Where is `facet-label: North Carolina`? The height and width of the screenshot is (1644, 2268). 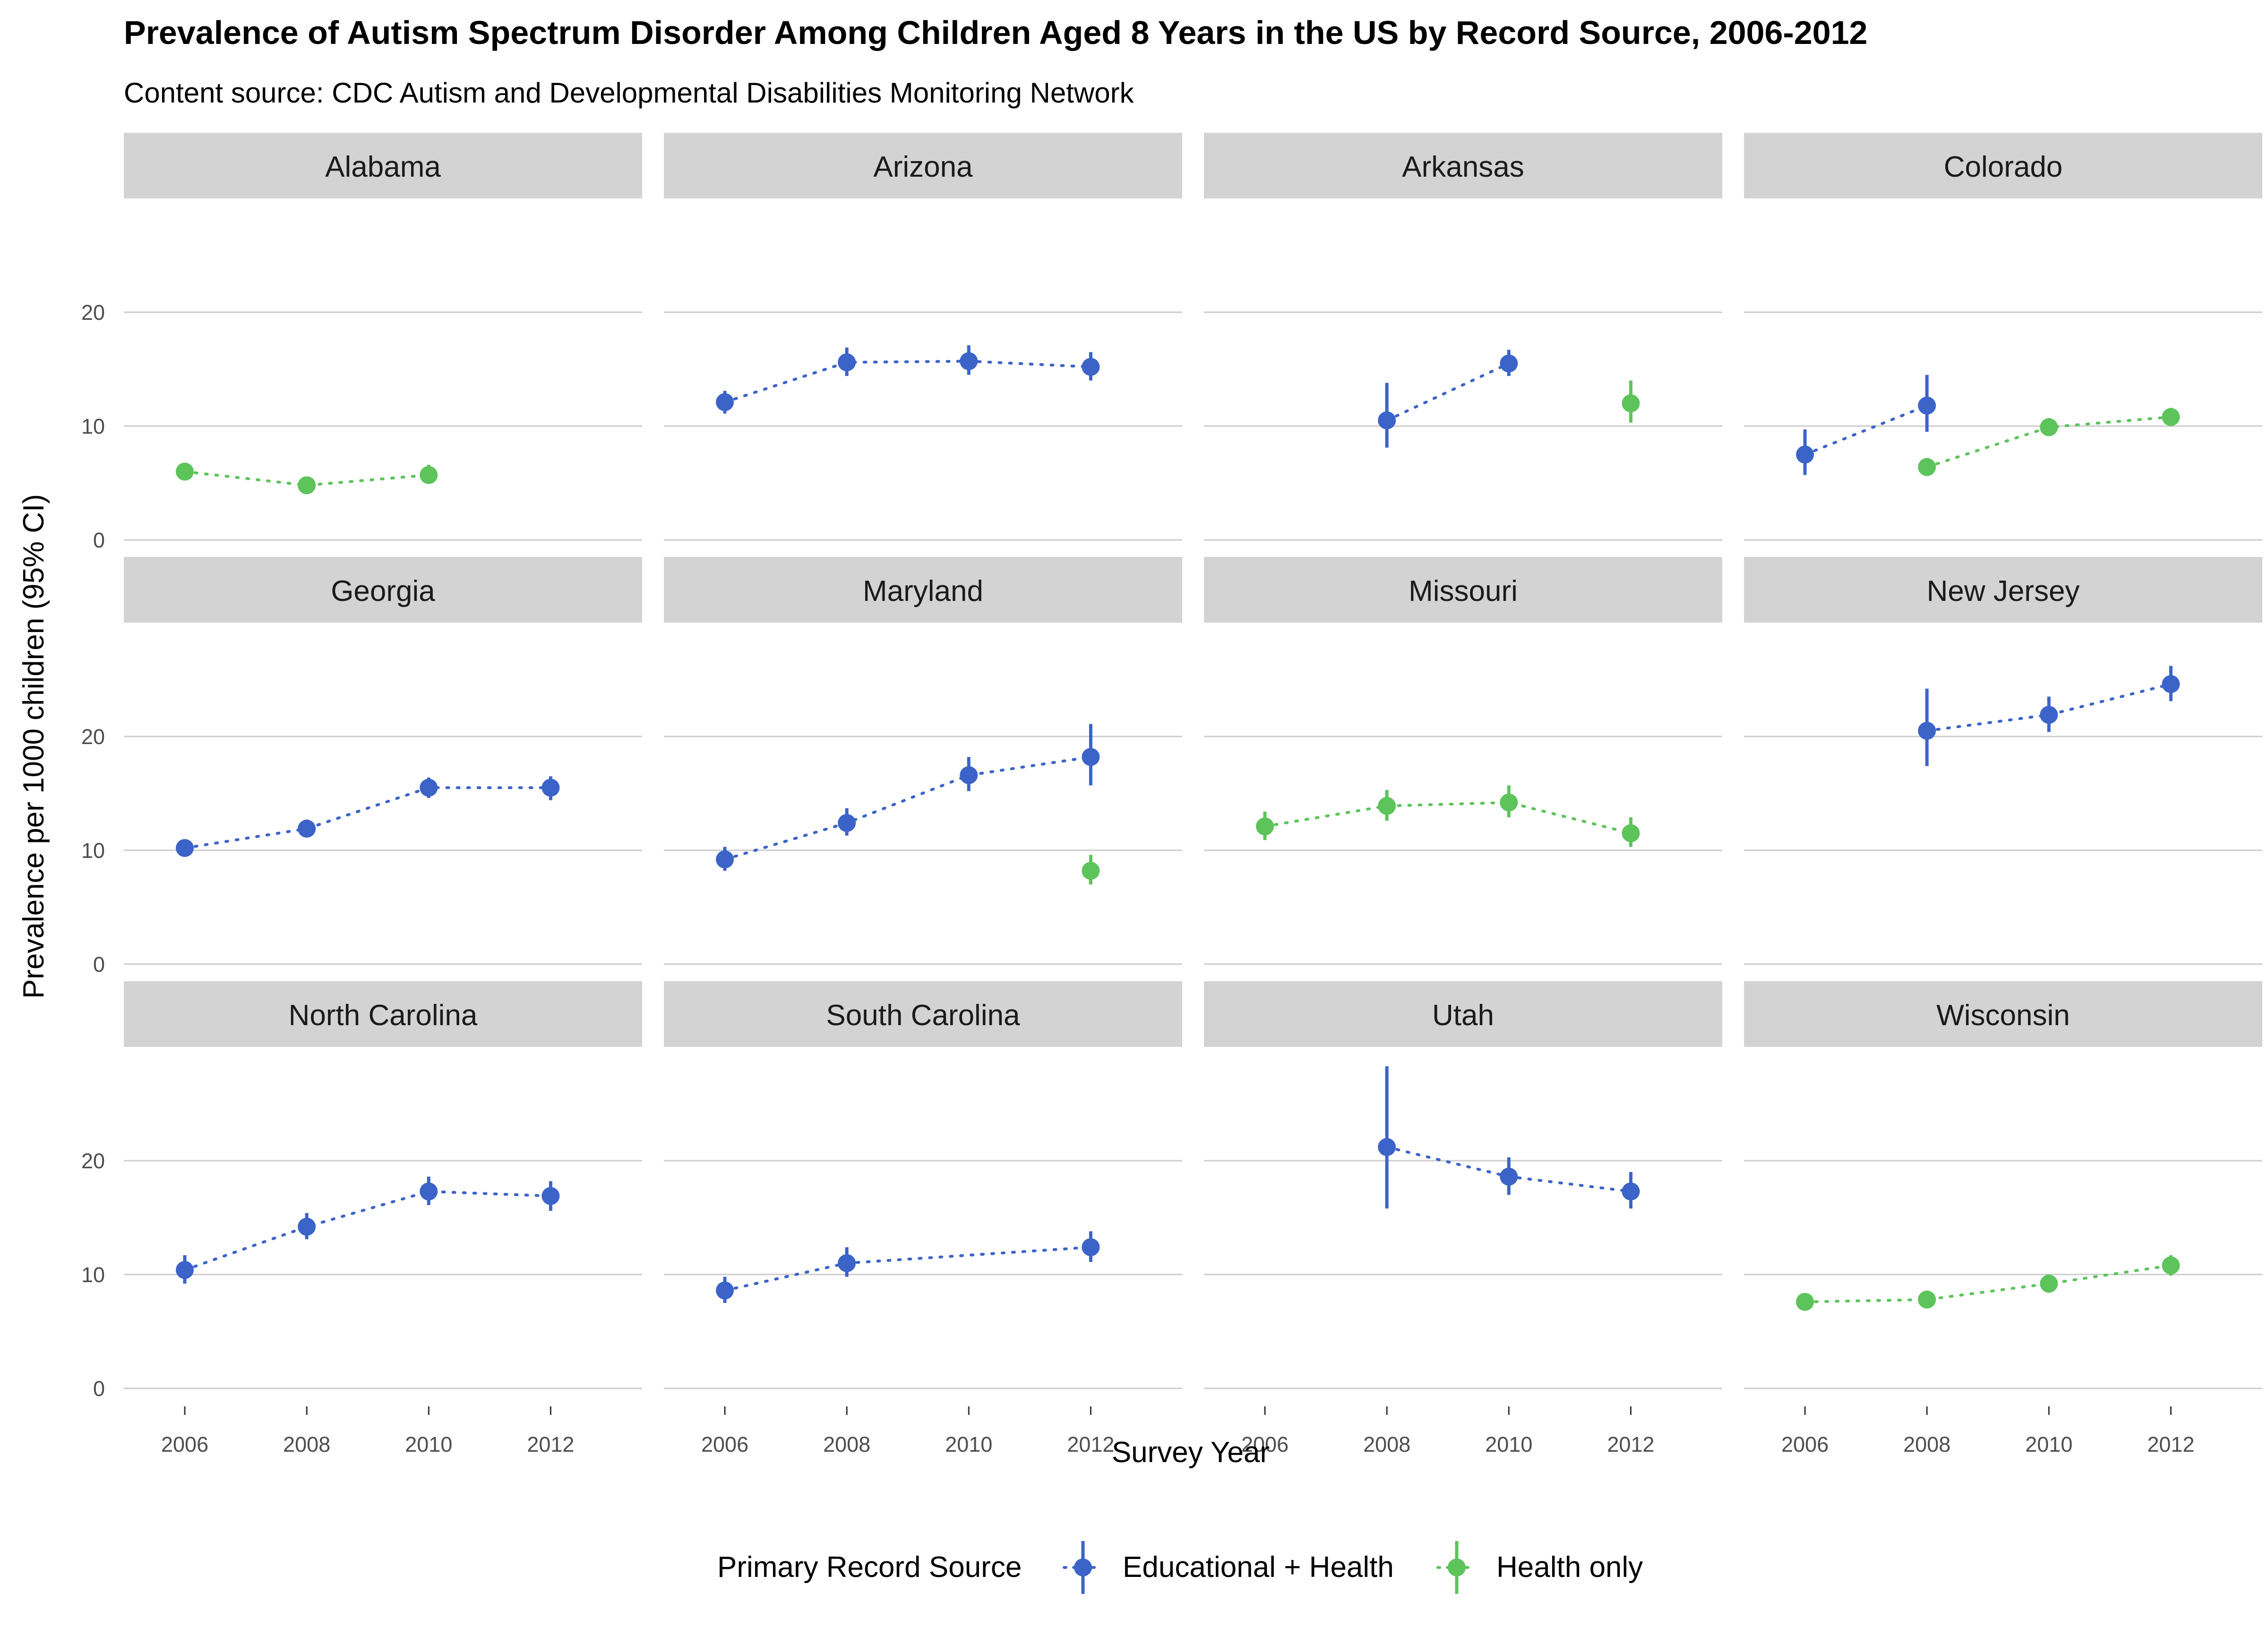 facet-label: North Carolina is located at coordinates (383, 1015).